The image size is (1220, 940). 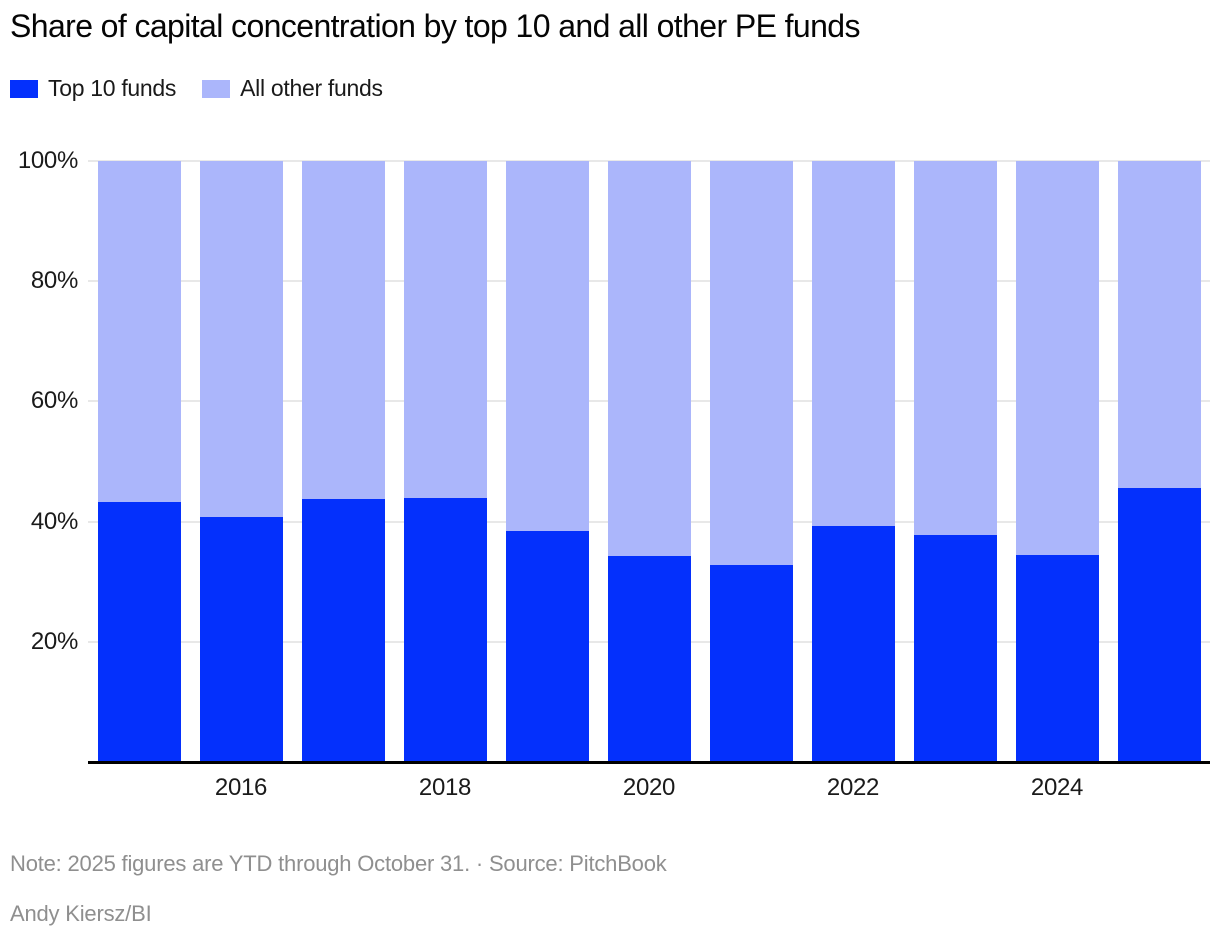 What do you see at coordinates (649, 658) in the screenshot?
I see `bar-2020-top-10-funds-segment` at bounding box center [649, 658].